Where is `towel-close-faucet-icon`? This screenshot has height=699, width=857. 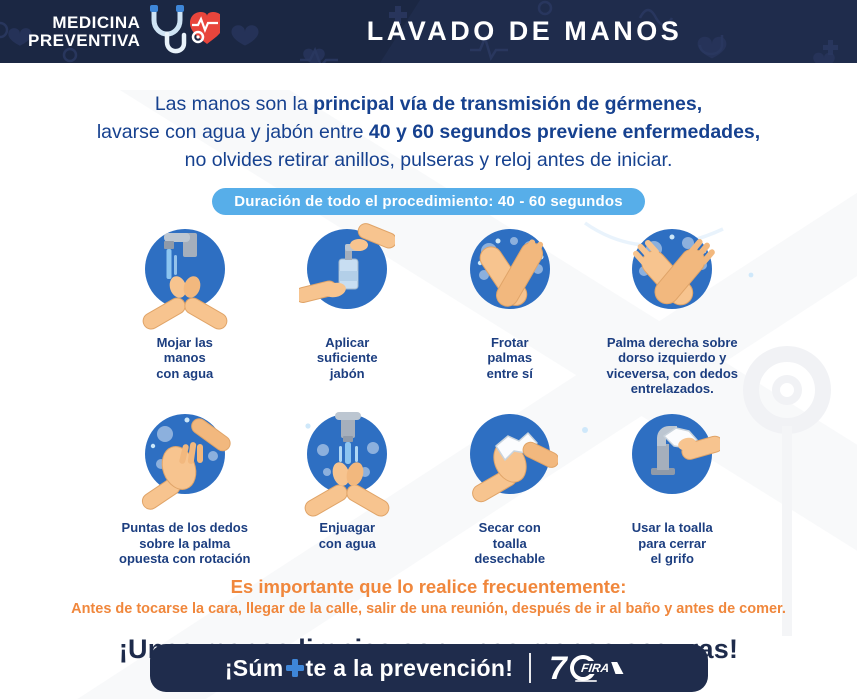 towel-close-faucet-icon is located at coordinates (676, 454).